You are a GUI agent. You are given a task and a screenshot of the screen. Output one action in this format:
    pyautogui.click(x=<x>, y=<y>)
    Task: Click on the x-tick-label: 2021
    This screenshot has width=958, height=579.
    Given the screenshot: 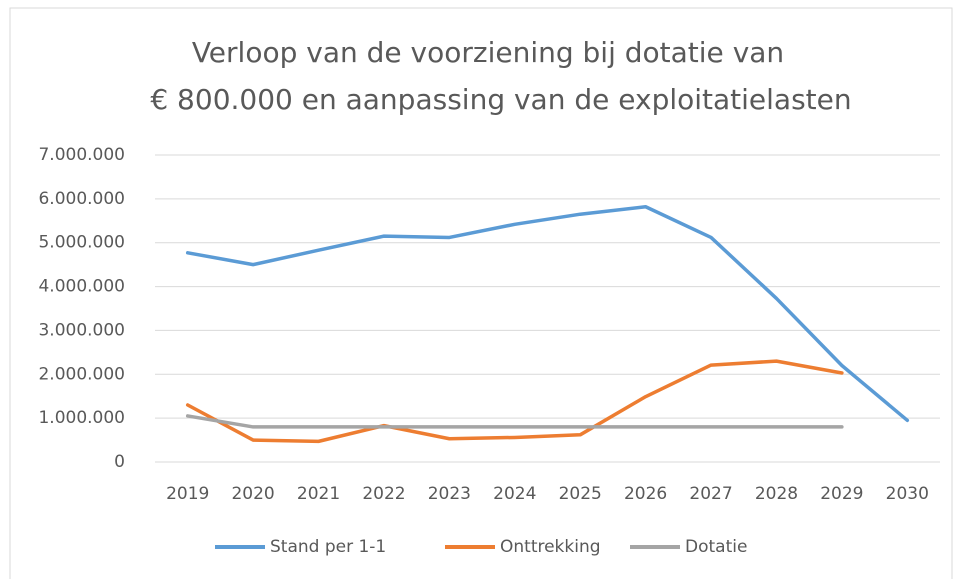 What is the action you would take?
    pyautogui.click(x=318, y=494)
    